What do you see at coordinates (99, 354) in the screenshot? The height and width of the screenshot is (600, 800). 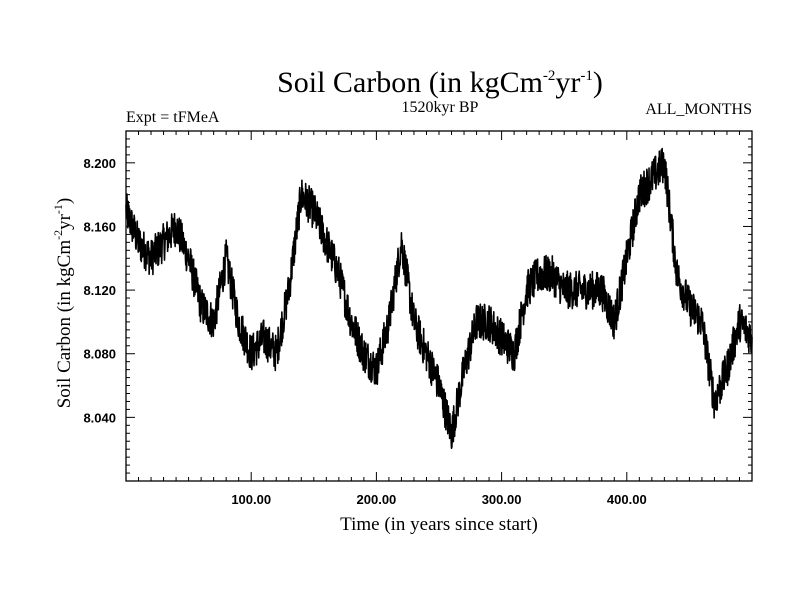 I see `y-tick-label: 8.080` at bounding box center [99, 354].